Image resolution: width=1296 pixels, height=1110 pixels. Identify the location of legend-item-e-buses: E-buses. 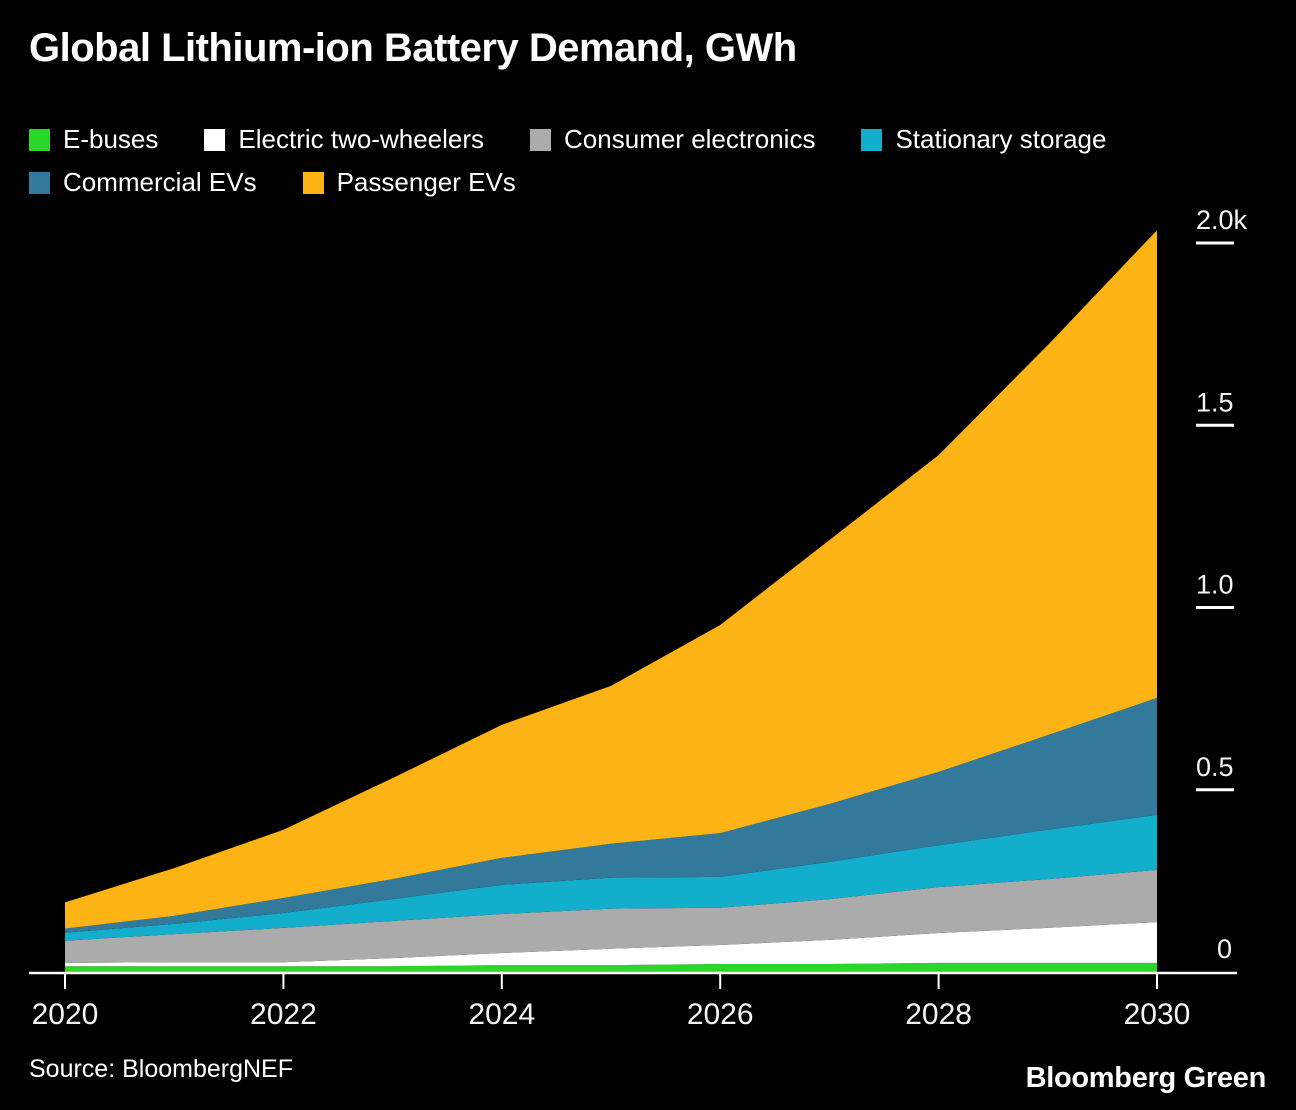
(93, 139).